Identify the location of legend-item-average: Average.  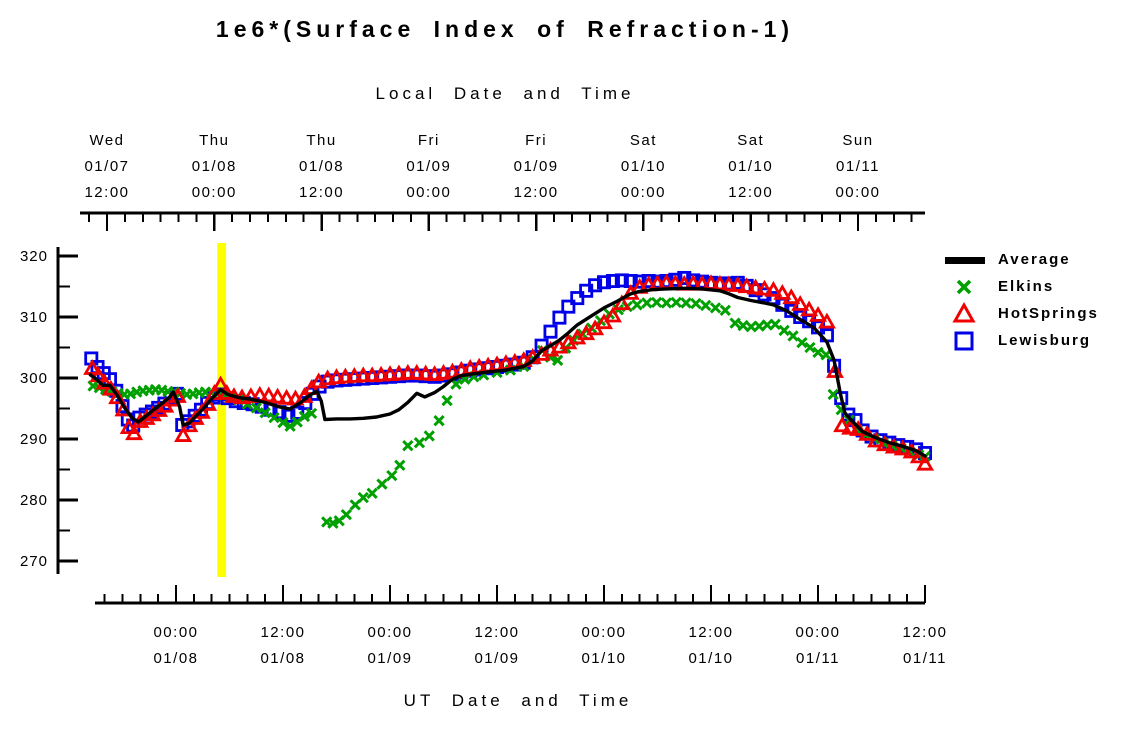
(1020, 259).